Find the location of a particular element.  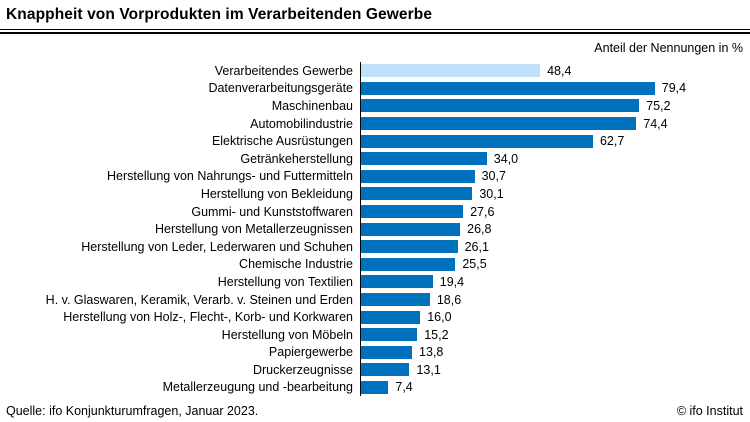

bar-cell: 19,4 is located at coordinates (555, 282).